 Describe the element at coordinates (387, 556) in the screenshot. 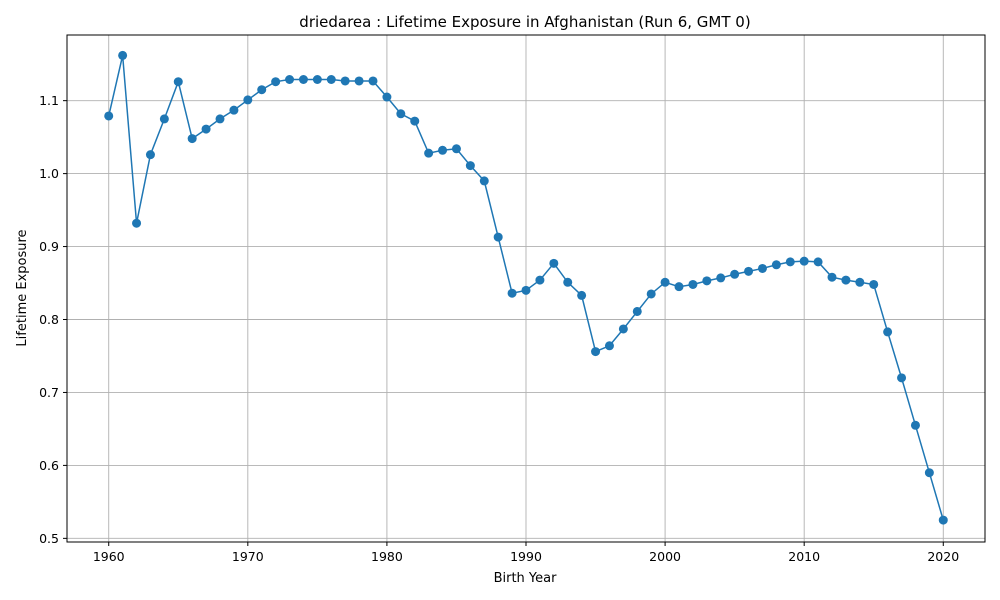

I see `x-tick-label: 1980` at that location.